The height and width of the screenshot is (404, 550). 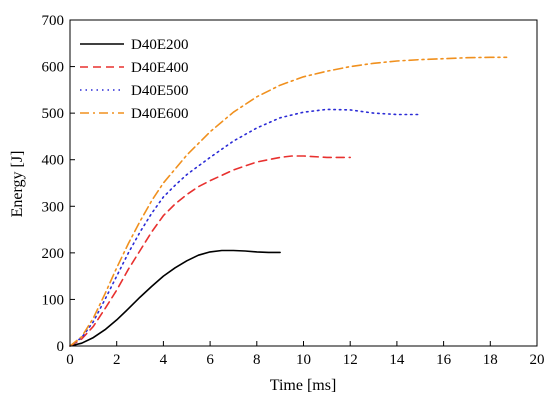 I want to click on legend-label: D40E400, so click(x=160, y=68).